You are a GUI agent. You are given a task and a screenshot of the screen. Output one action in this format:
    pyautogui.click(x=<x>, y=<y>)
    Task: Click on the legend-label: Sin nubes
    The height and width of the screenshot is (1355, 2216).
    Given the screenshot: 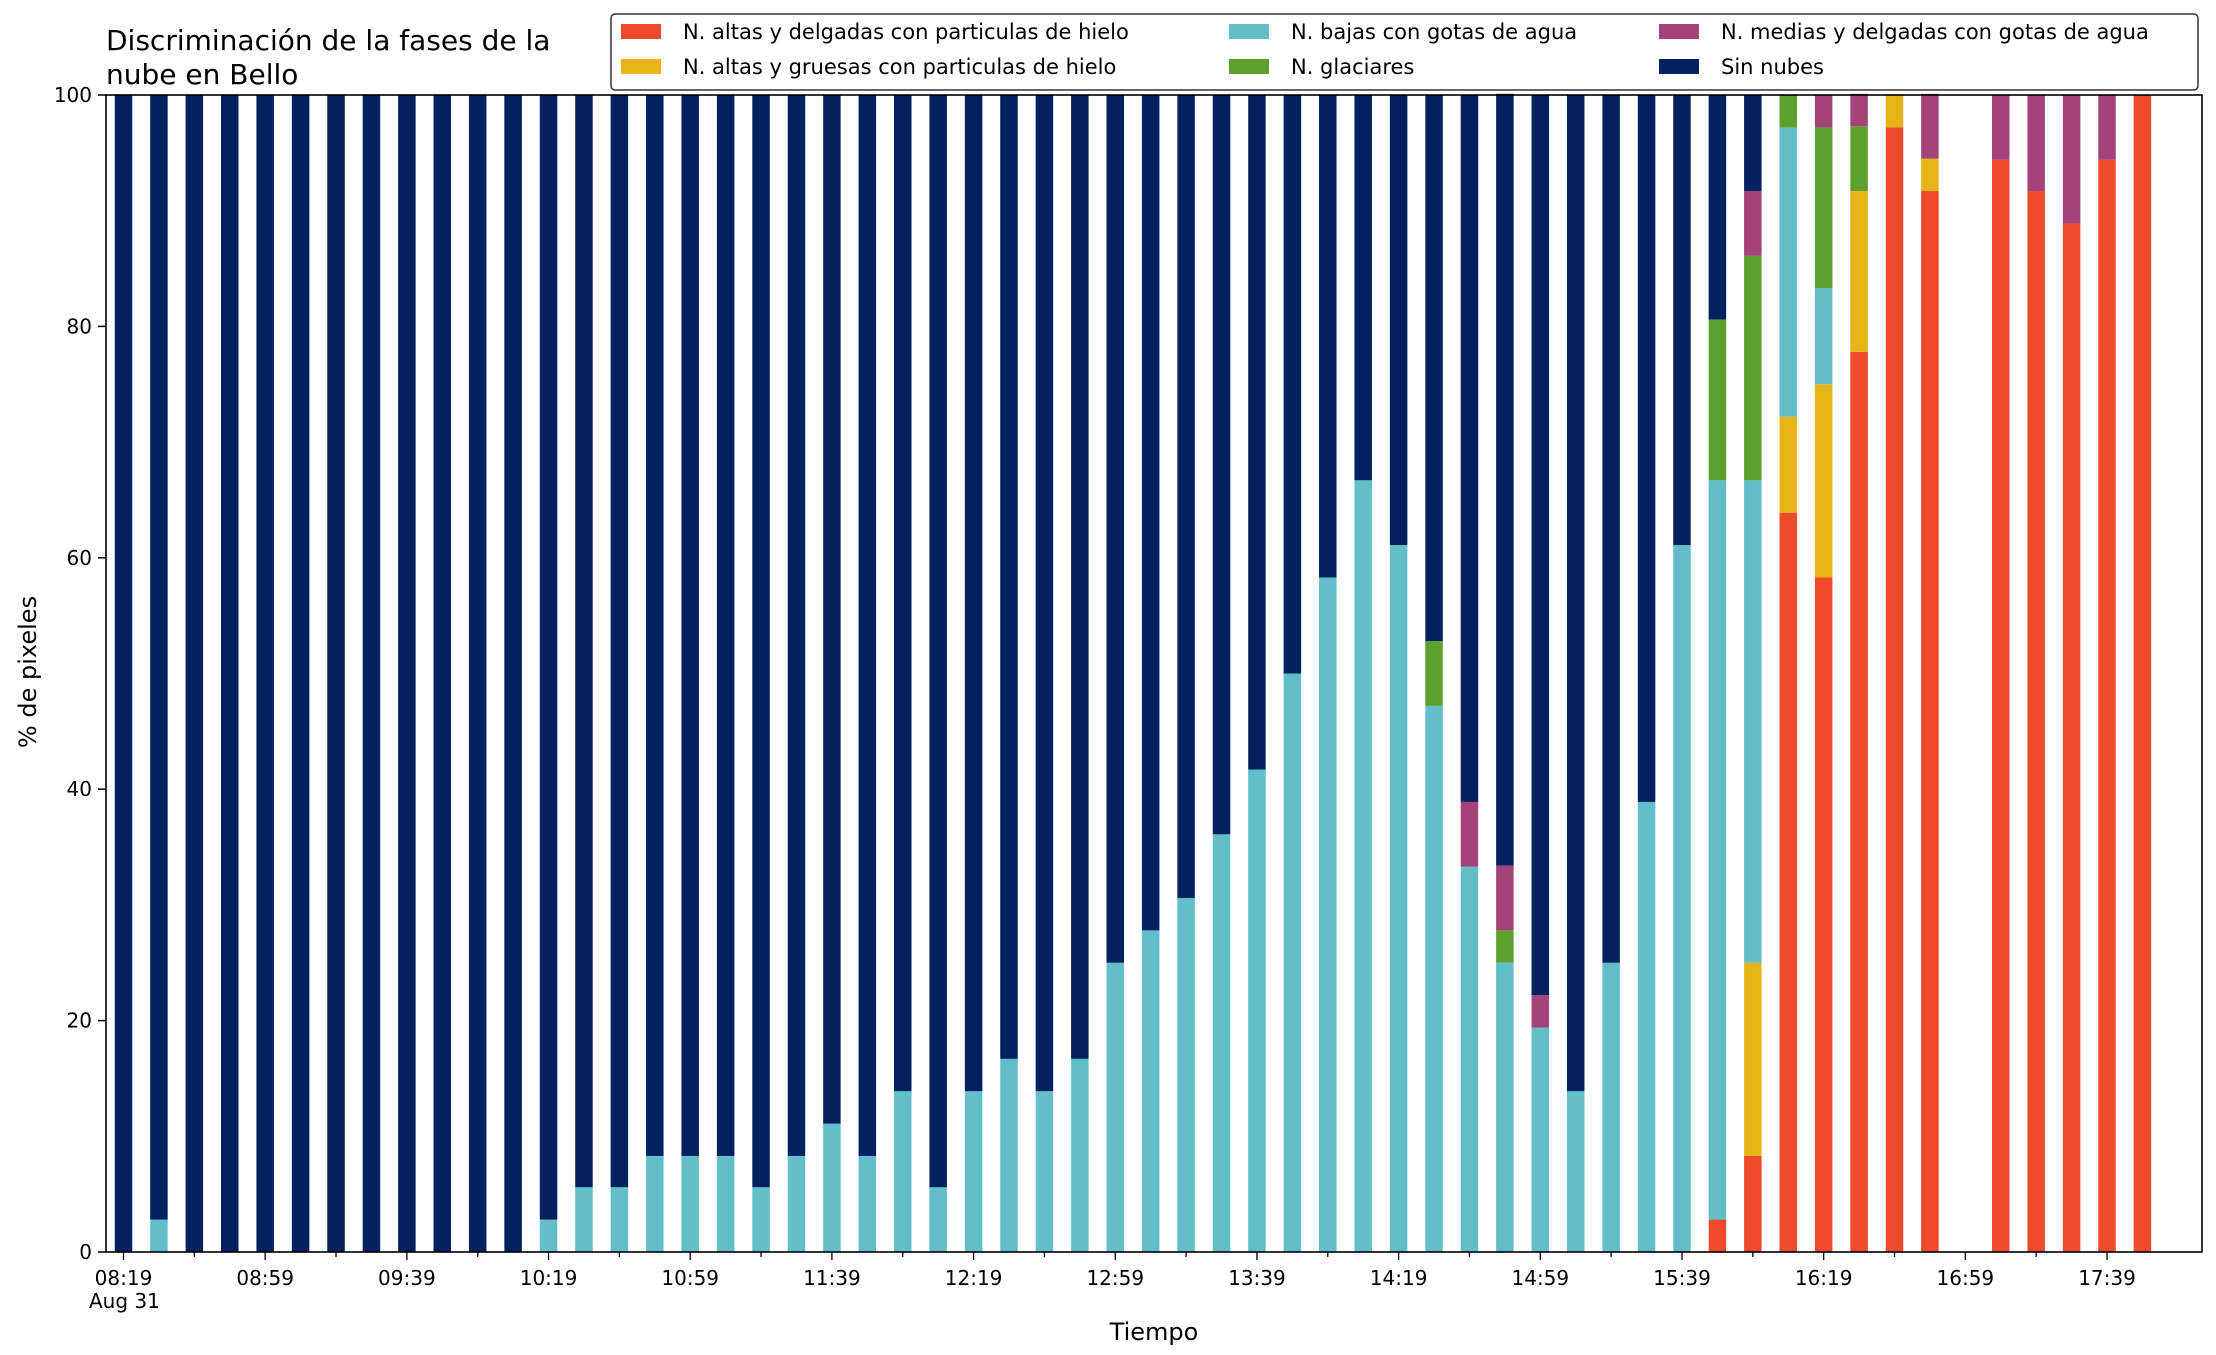 What is the action you would take?
    pyautogui.click(x=1772, y=67)
    